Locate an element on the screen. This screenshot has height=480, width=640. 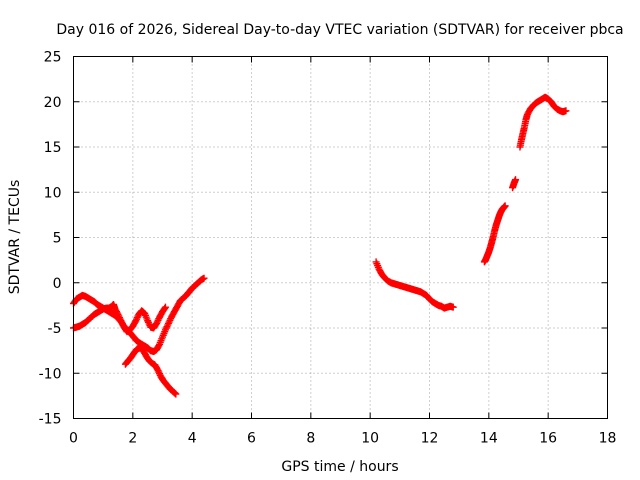
x-tick-label: 0 is located at coordinates (73, 439).